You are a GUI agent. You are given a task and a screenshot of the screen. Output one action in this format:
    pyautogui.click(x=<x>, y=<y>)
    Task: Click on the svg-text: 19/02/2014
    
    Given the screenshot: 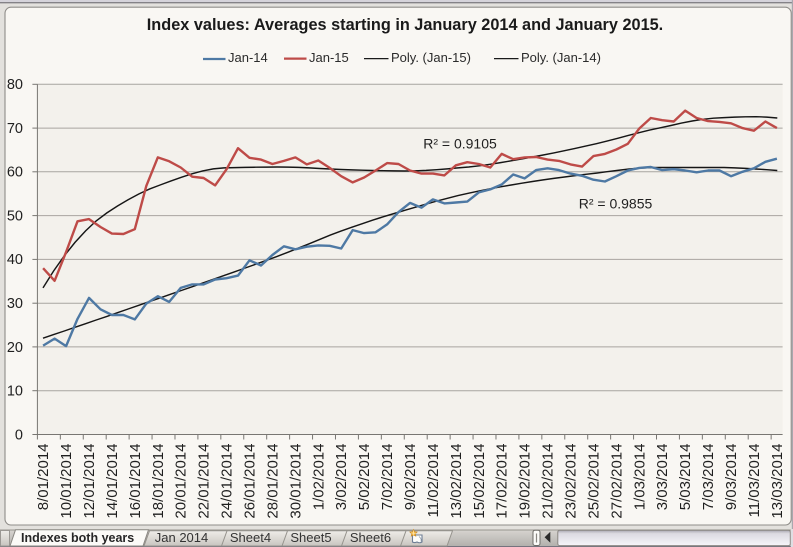 What is the action you would take?
    pyautogui.click(x=525, y=481)
    